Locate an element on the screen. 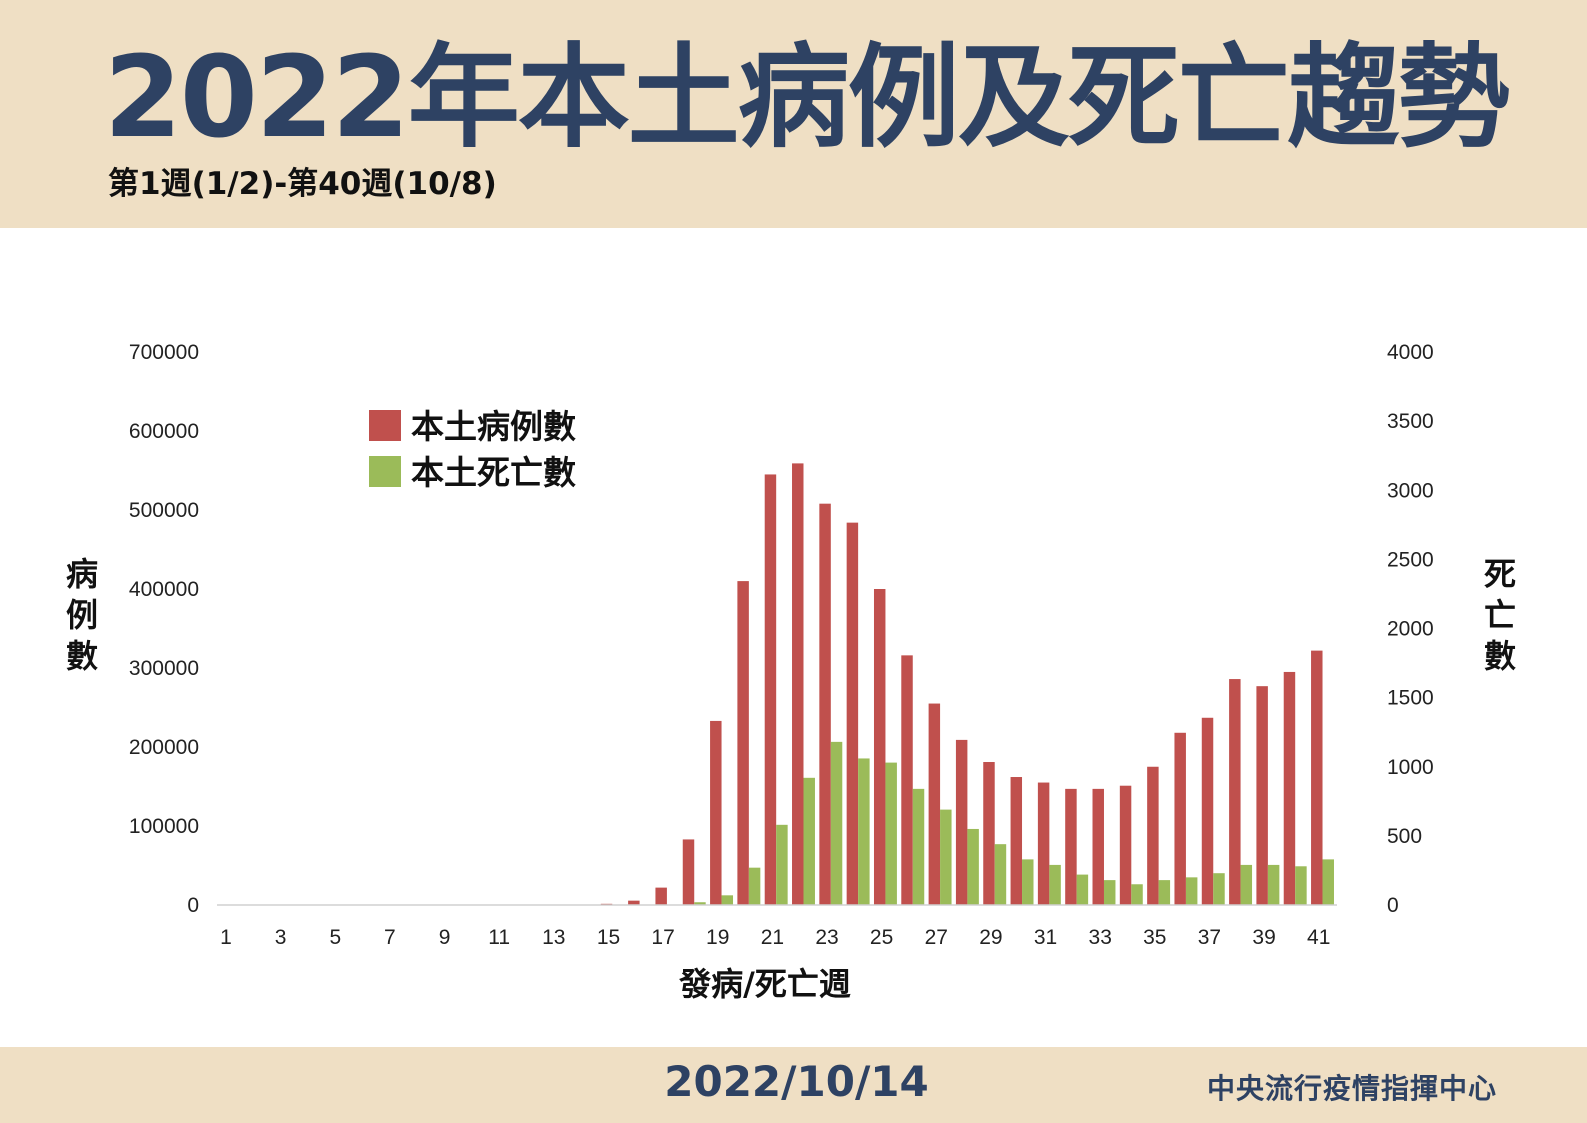 The width and height of the screenshot is (1587, 1123). footer-banner: 2022/10/14 中央流行疫情指揮中心 is located at coordinates (793, 1085).